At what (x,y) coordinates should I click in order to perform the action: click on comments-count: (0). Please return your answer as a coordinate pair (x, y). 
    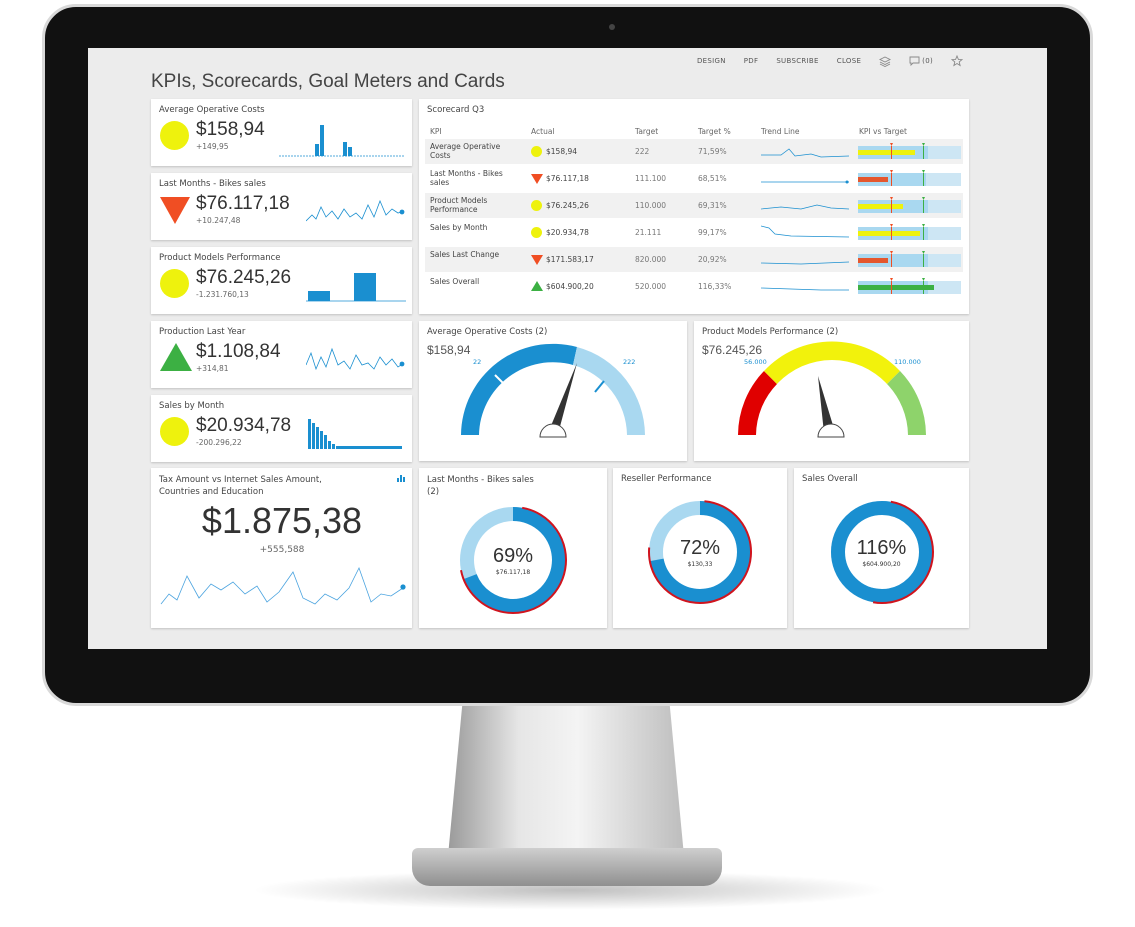
    Looking at the image, I should click on (927, 61).